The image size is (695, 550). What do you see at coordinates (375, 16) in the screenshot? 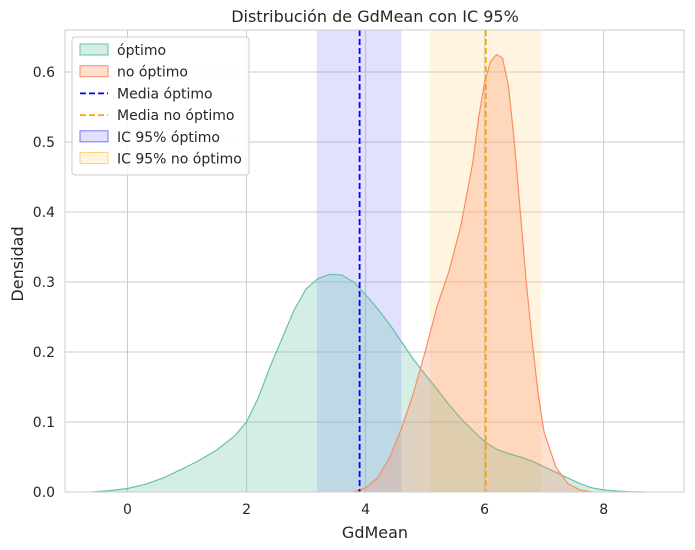
I see `chart-title: Distribución de GdMean con IC 95%` at bounding box center [375, 16].